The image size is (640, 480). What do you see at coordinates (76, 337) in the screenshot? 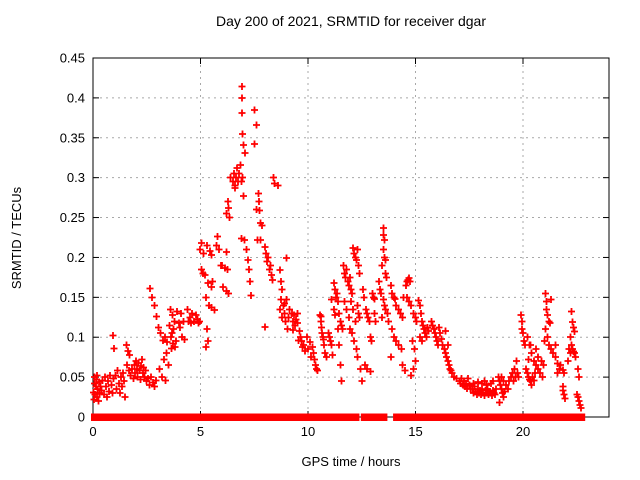
I see `y-tick-label: 0.1` at bounding box center [76, 337].